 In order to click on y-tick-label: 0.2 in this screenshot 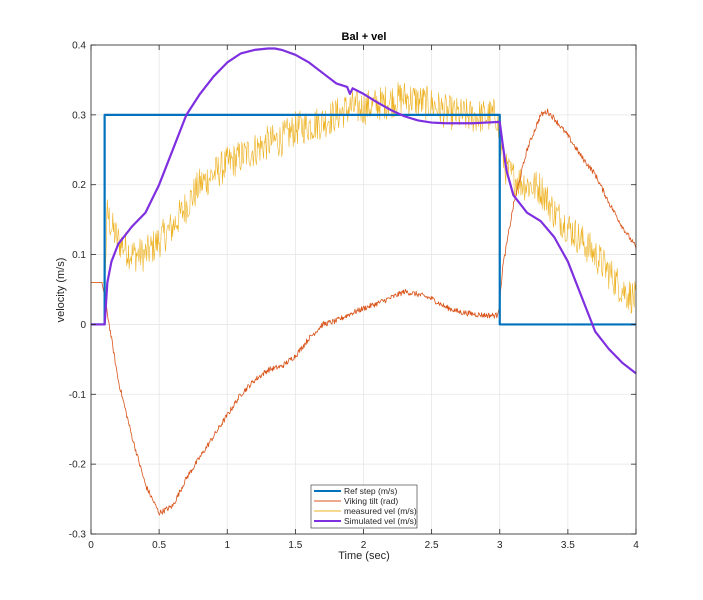, I will do `click(79, 185)`.